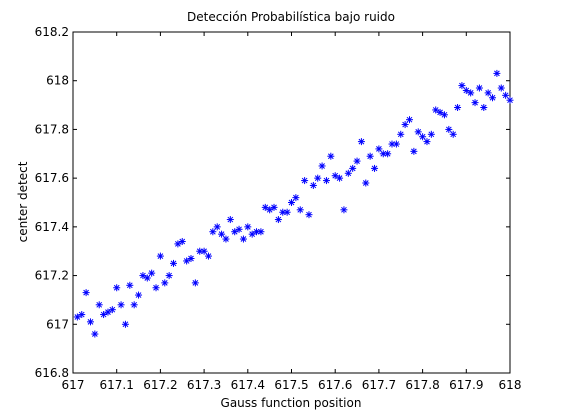 The height and width of the screenshot is (420, 561). Describe the element at coordinates (52, 227) in the screenshot. I see `y-tick-label: 617.4` at that location.